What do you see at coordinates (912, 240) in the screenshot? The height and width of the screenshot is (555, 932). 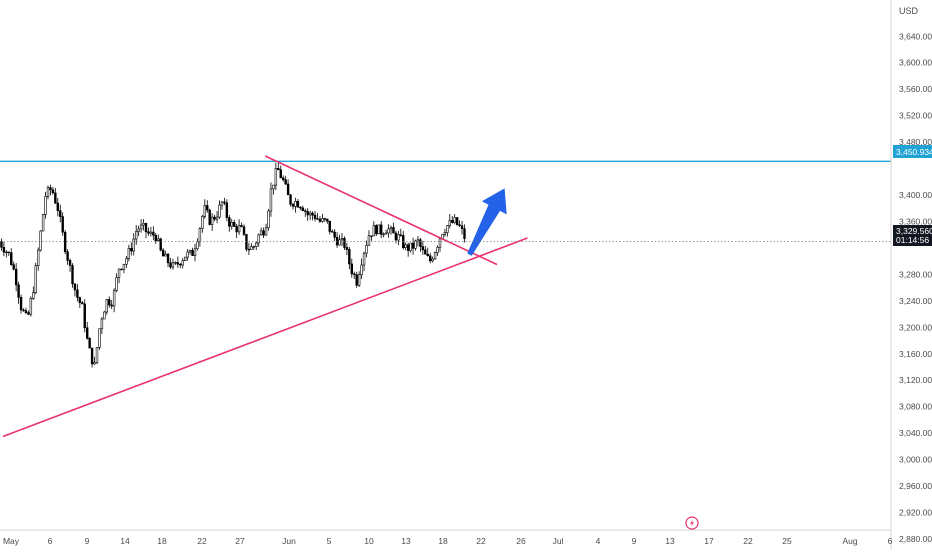 I see `countdown-label: 01:14:56` at bounding box center [912, 240].